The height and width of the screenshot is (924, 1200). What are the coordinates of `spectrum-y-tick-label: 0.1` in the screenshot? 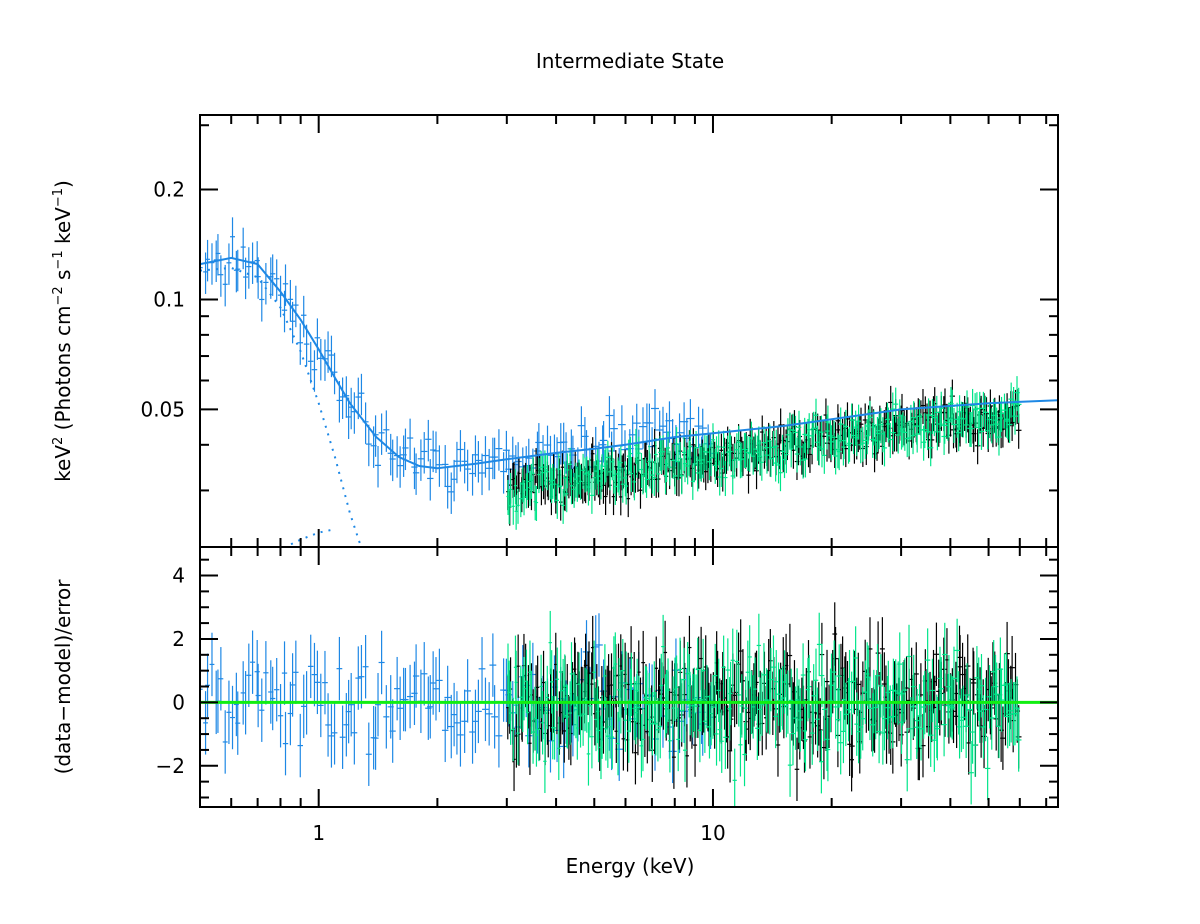 It's located at (169, 299).